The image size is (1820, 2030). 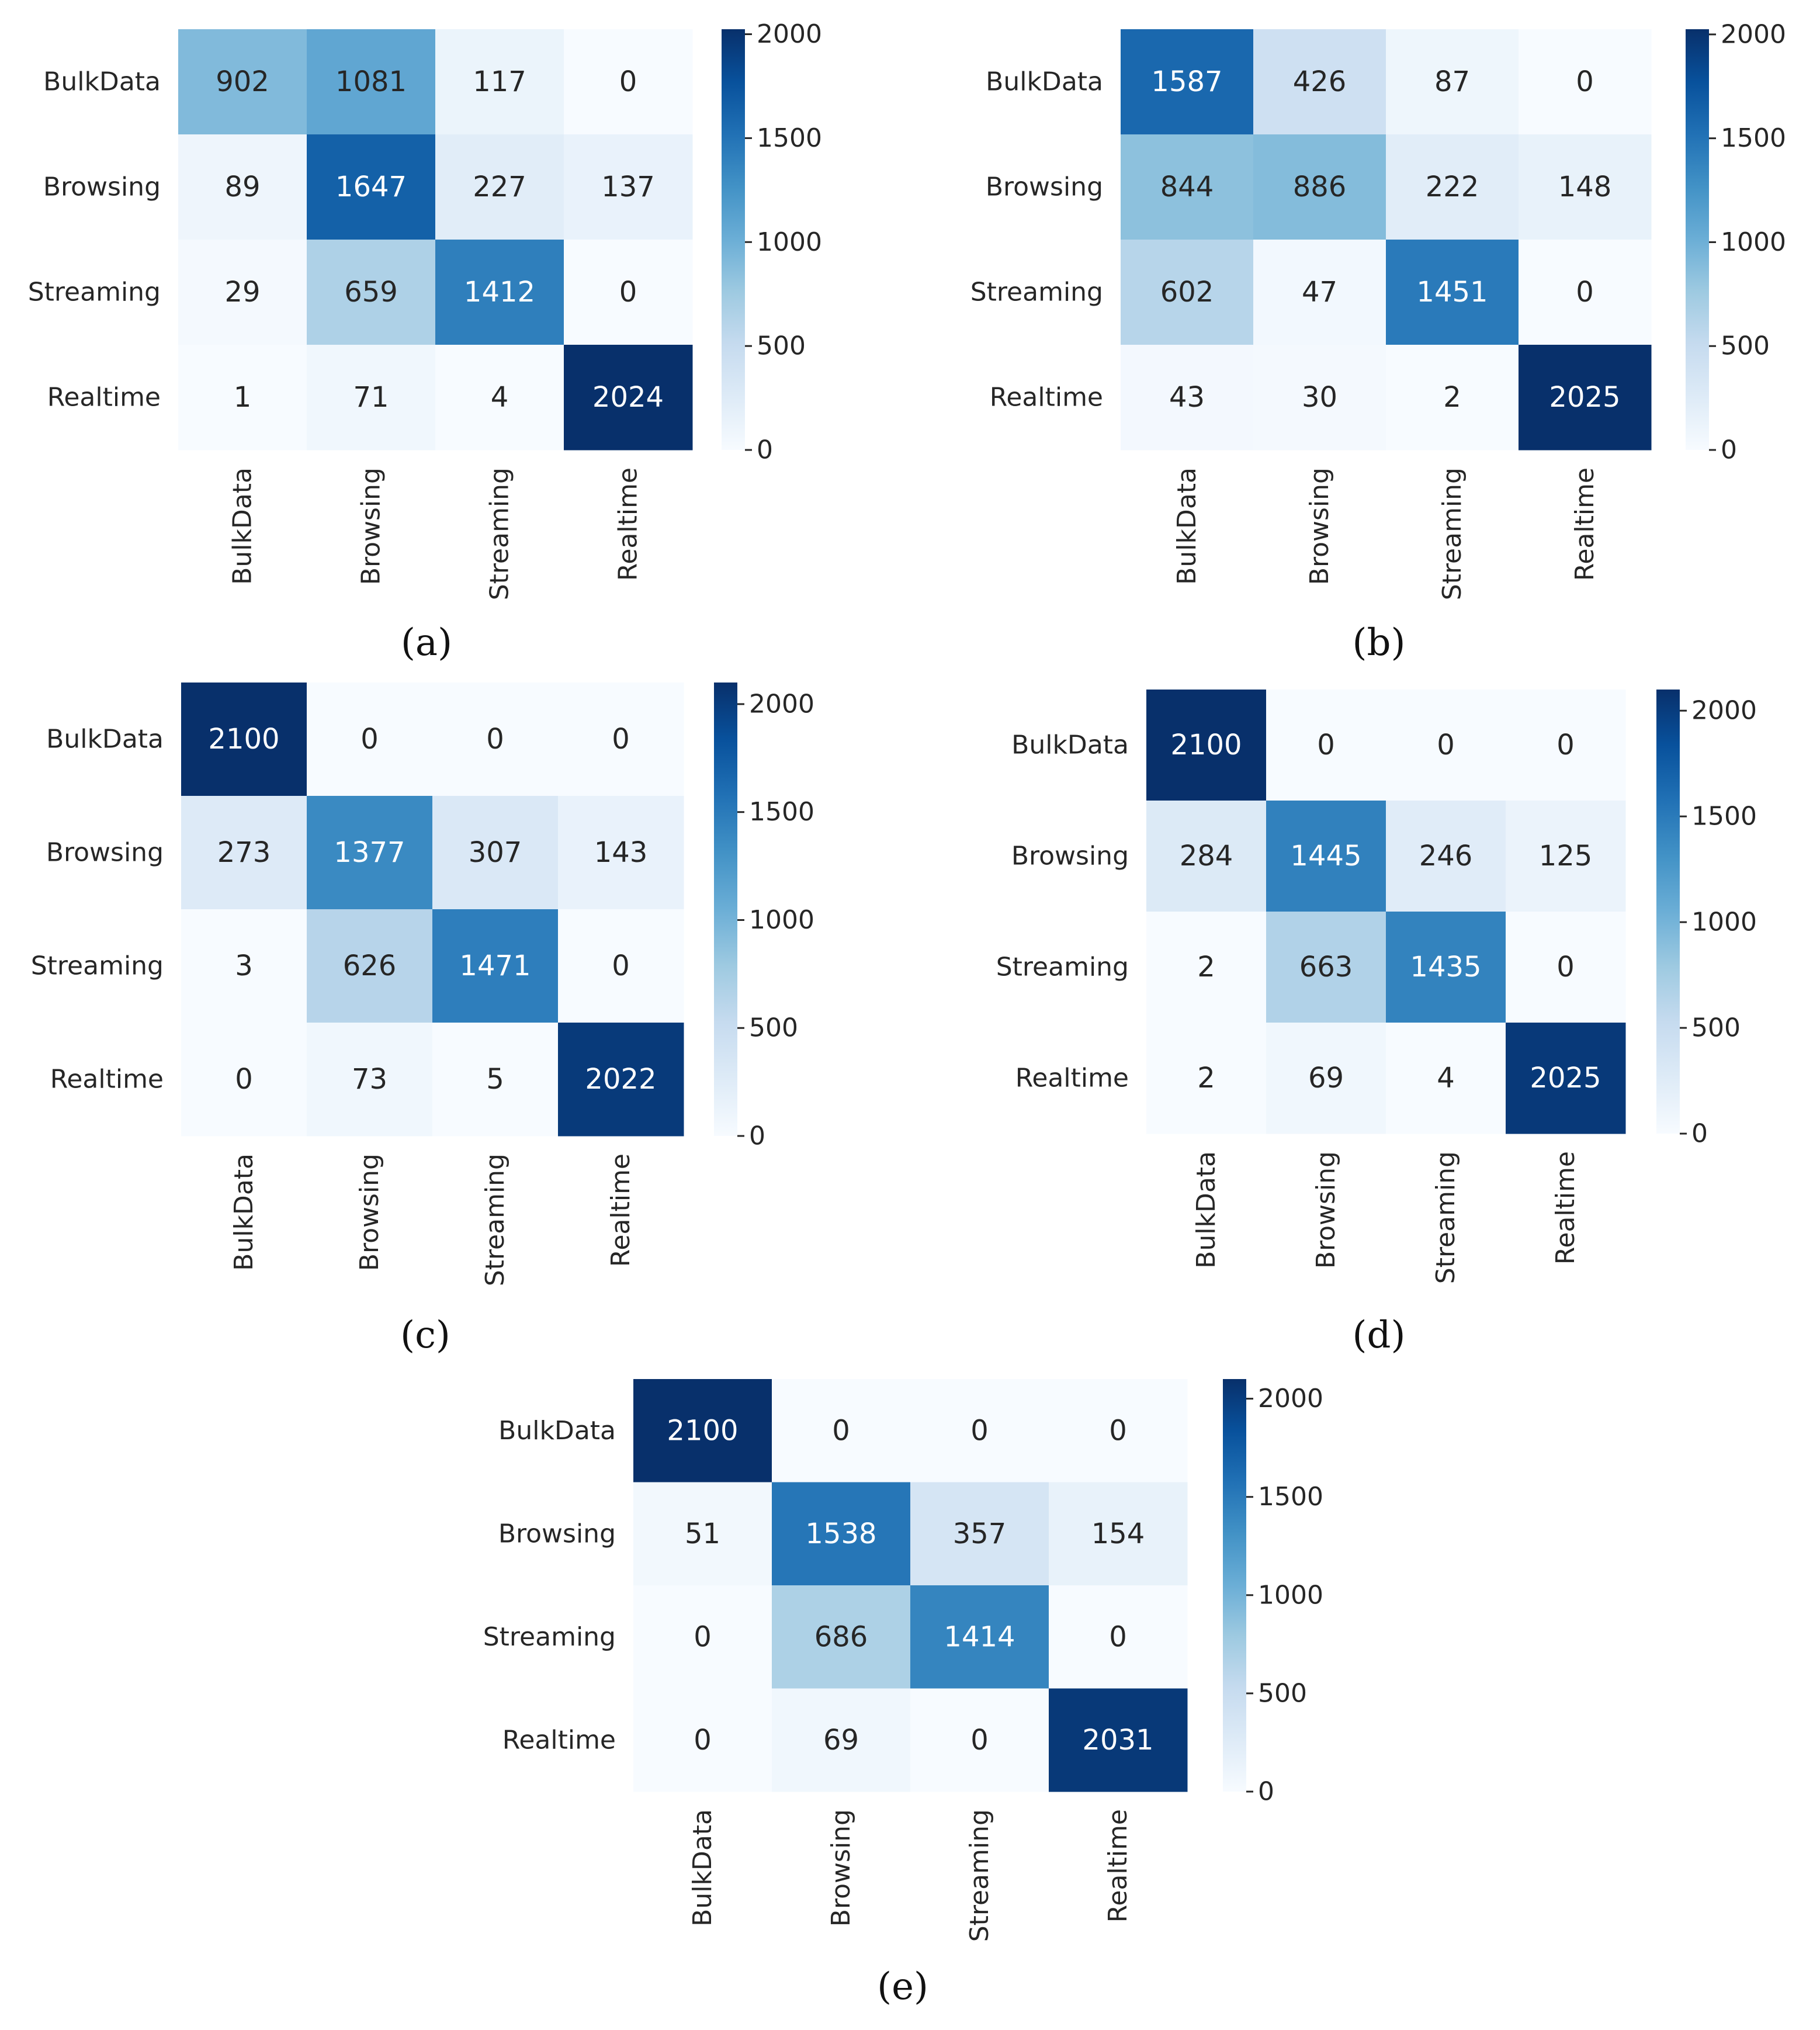 I want to click on cell-value-label: 2100, so click(x=1206, y=745).